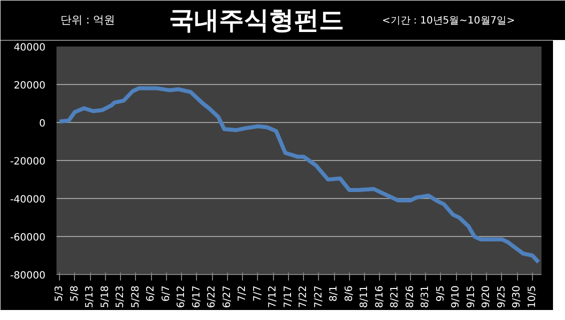  Describe the element at coordinates (90, 296) in the screenshot. I see `x-tick-label: 5/13` at that location.